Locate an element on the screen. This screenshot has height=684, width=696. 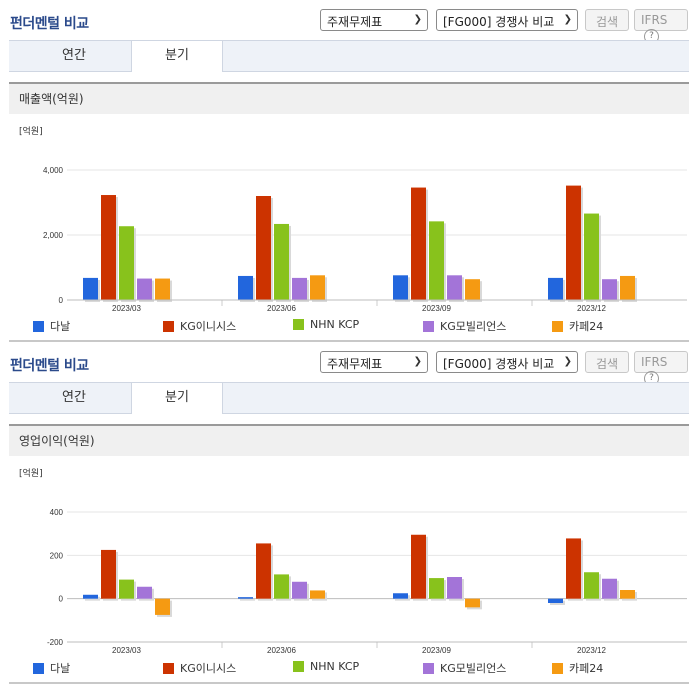
bar-shadow is located at coordinates (247, 600).